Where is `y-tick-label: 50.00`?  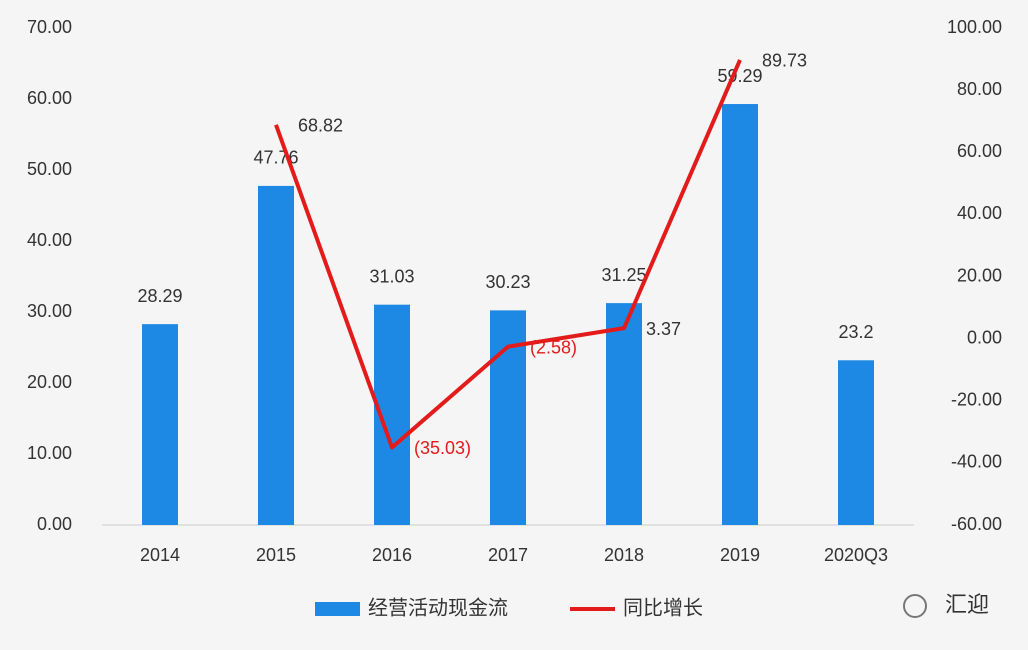
y-tick-label: 50.00 is located at coordinates (49, 169).